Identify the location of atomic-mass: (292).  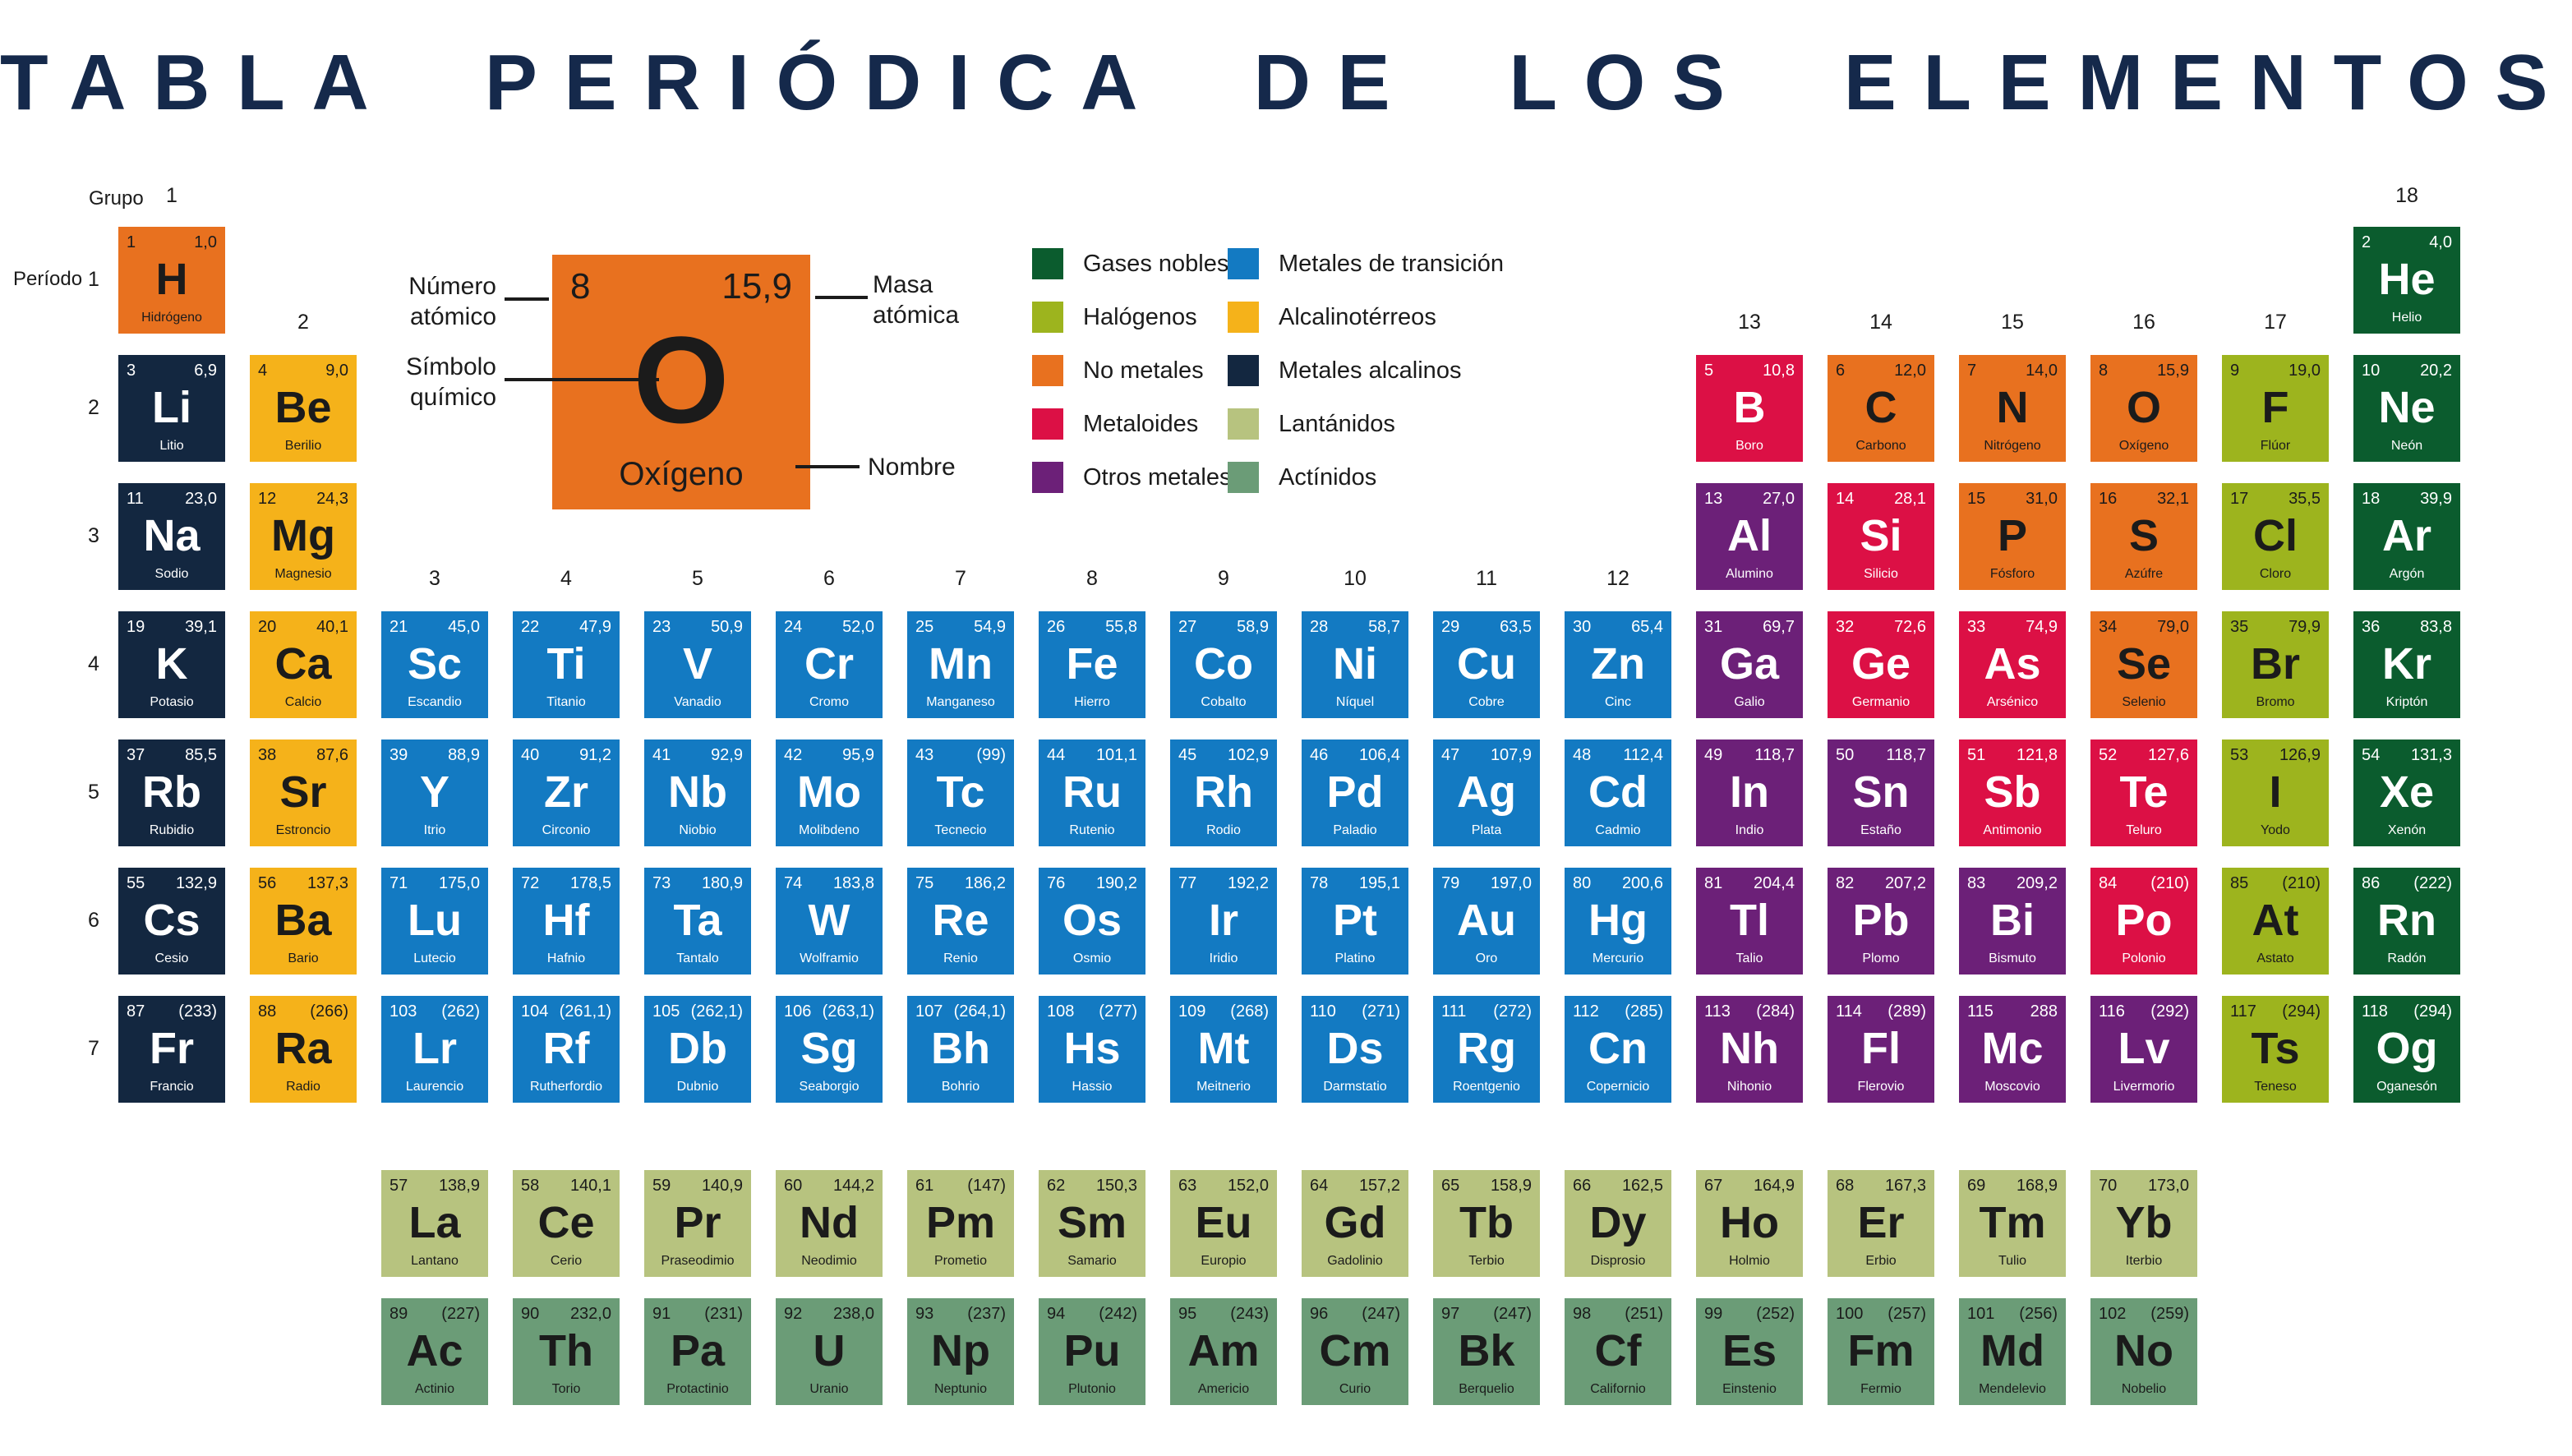
(2169, 1011).